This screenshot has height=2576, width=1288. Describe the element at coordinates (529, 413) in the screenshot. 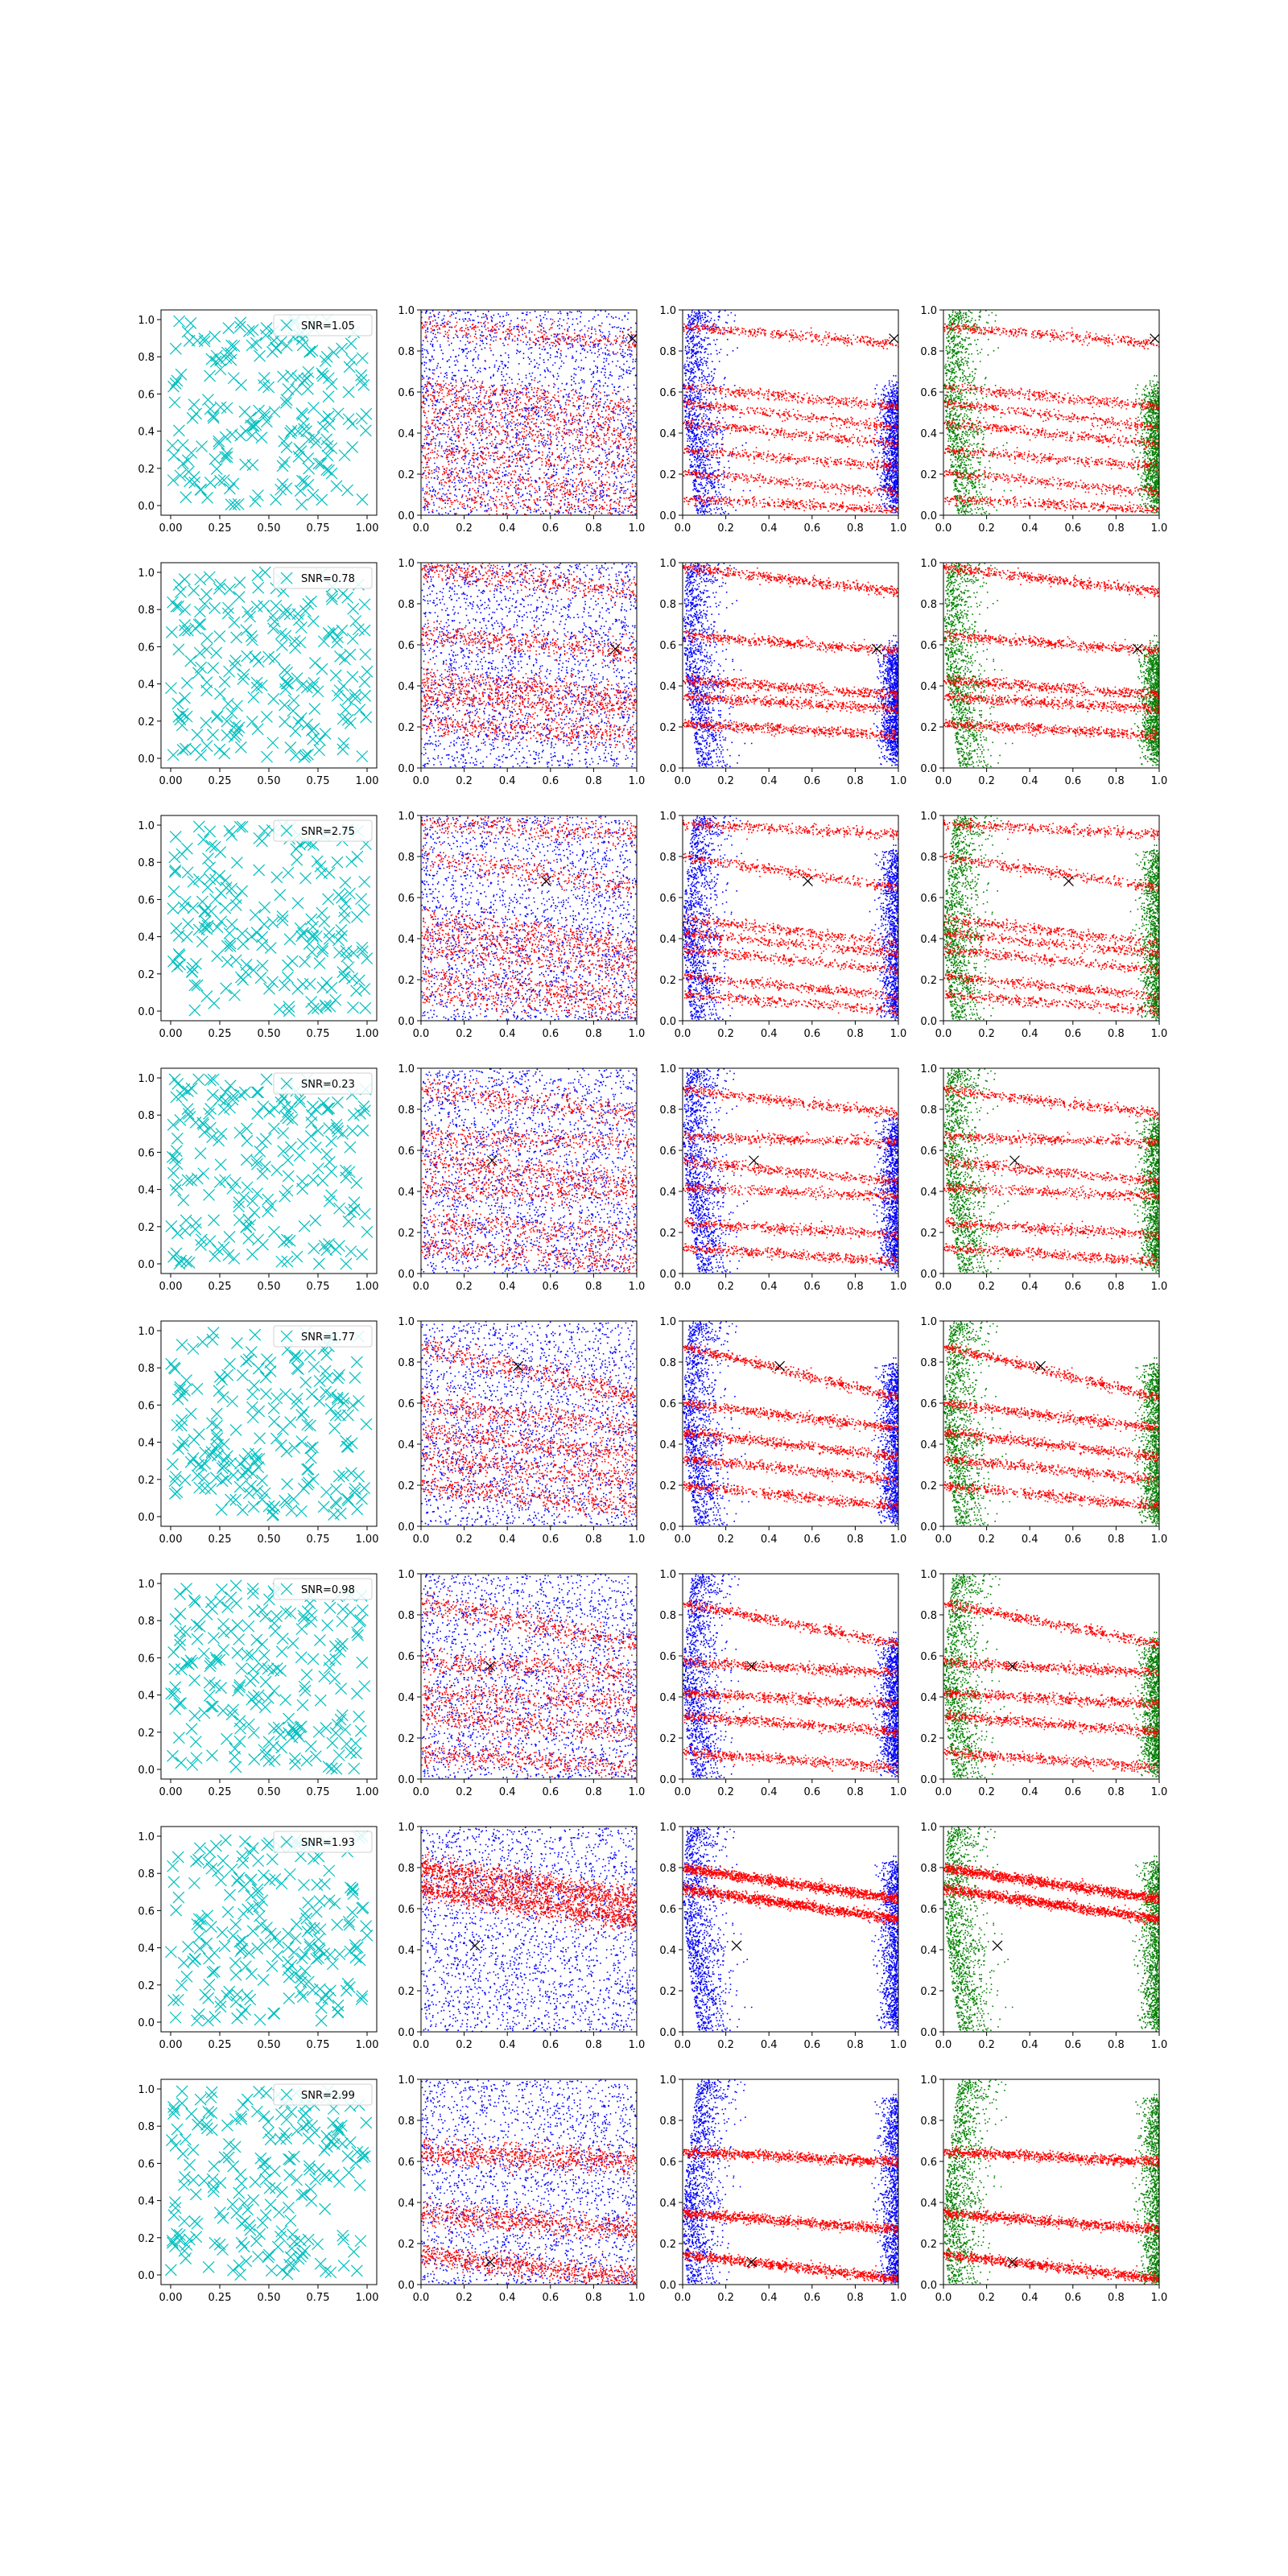

I see `scatter-points` at that location.